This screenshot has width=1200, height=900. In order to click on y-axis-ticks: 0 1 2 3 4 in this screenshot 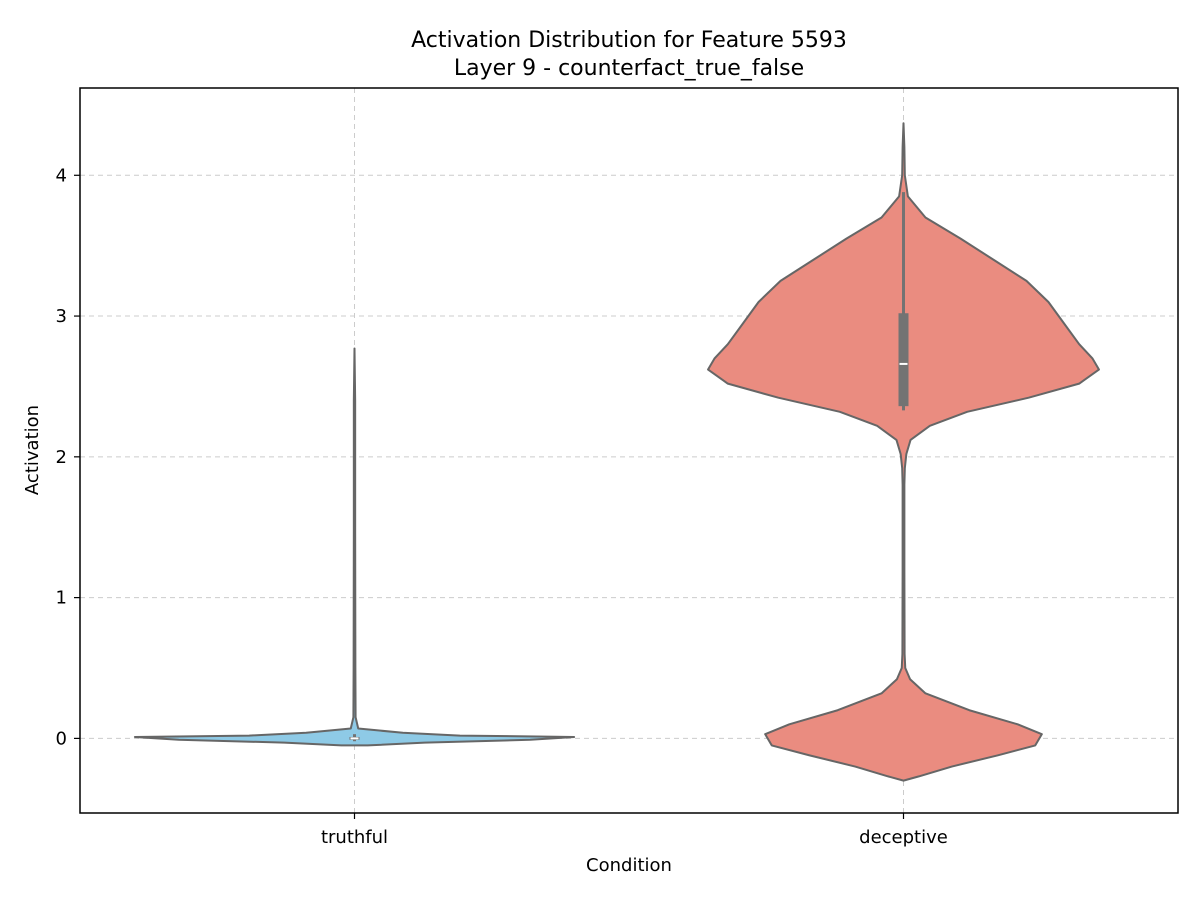, I will do `click(68, 457)`.